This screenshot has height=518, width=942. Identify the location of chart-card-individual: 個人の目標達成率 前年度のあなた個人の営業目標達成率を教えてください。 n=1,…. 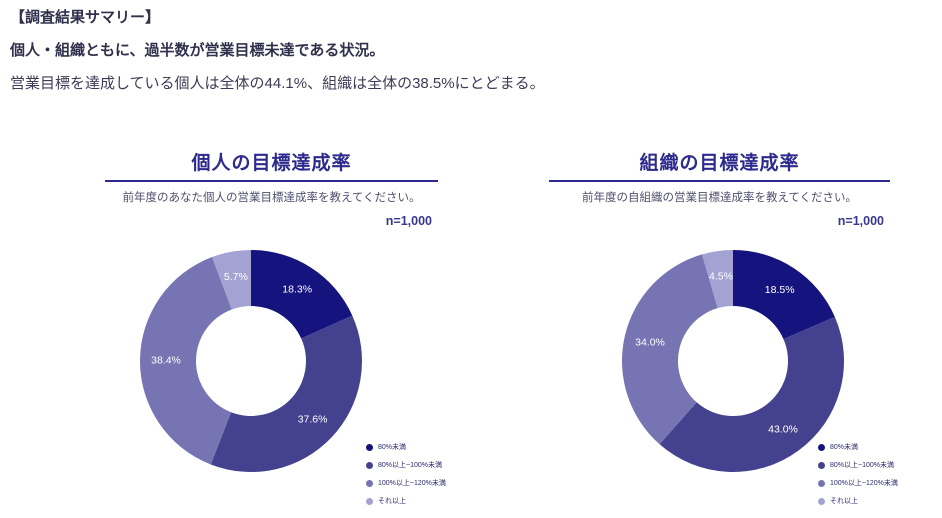
(271, 188).